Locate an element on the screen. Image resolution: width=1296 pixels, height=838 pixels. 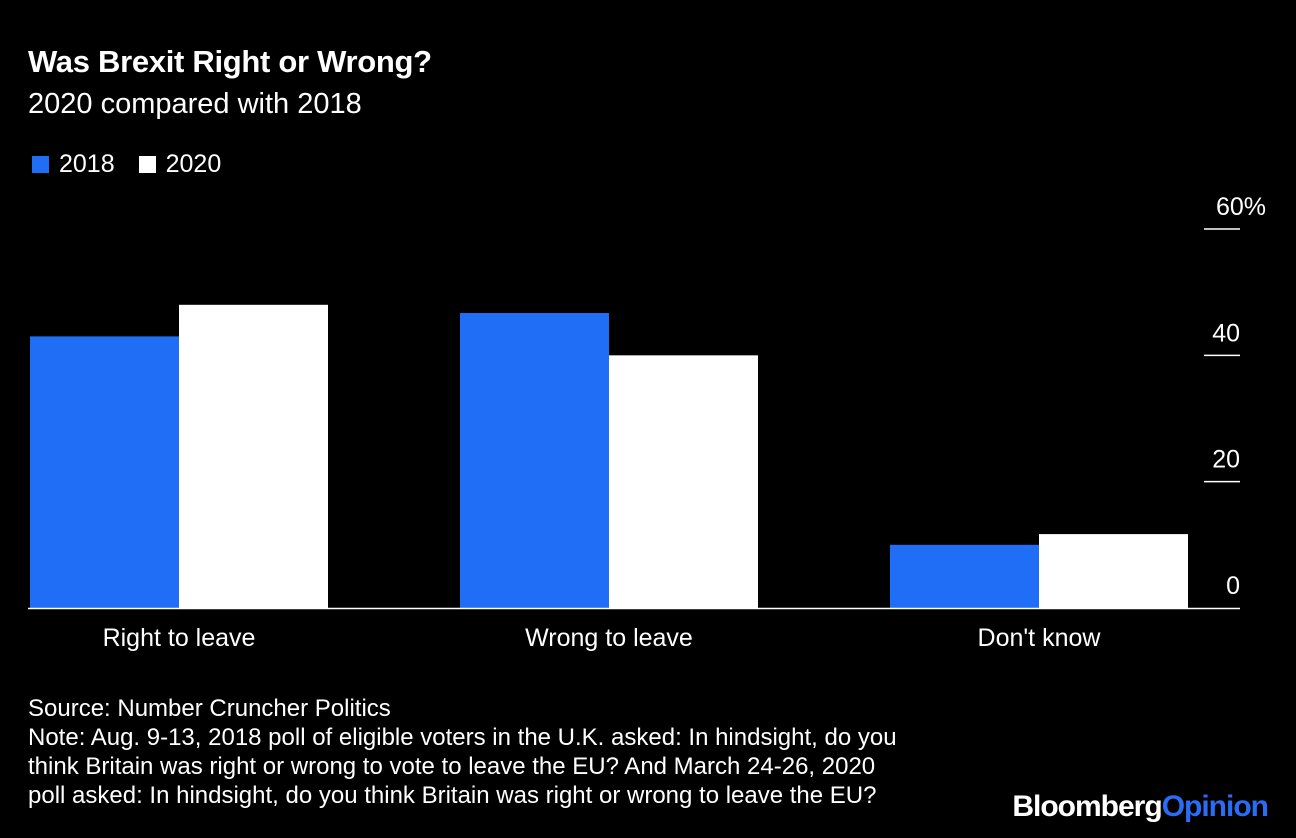
y-tick-label-1: 20 is located at coordinates (1226, 460).